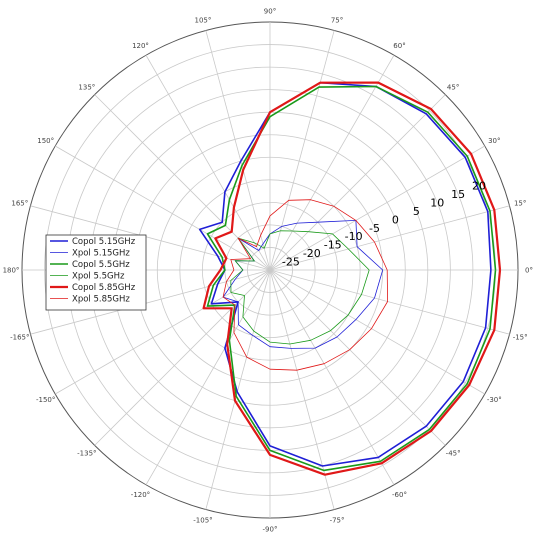 The height and width of the screenshot is (541, 541). What do you see at coordinates (45, 400) in the screenshot?
I see `angle-tick-label: -150°` at bounding box center [45, 400].